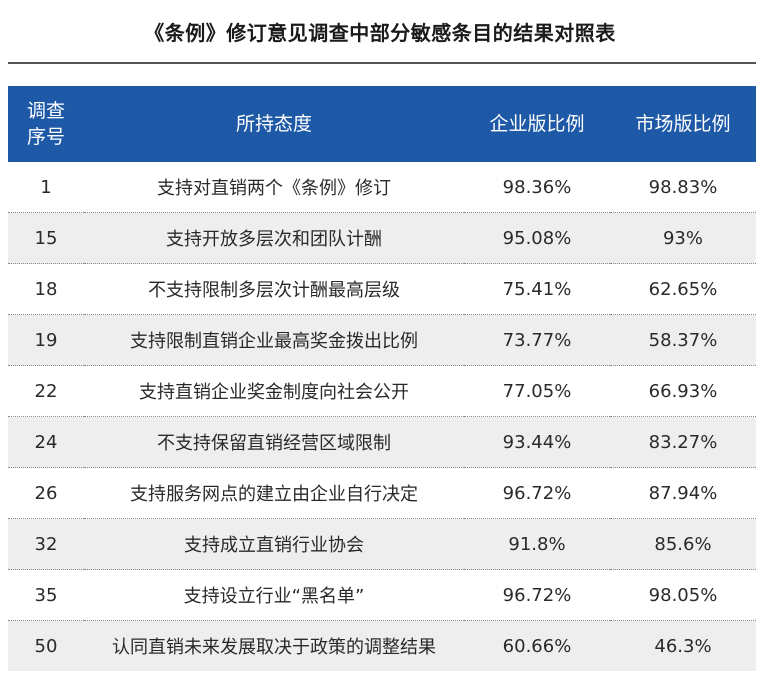  What do you see at coordinates (683, 391) in the screenshot?
I see `market-ratio-cell: 66.93%` at bounding box center [683, 391].